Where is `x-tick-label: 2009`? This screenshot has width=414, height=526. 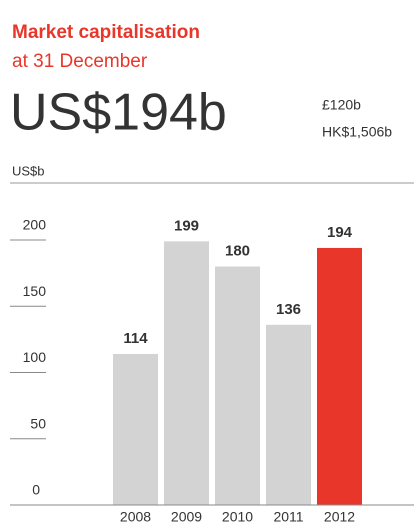 x-tick-label: 2009 is located at coordinates (186, 517).